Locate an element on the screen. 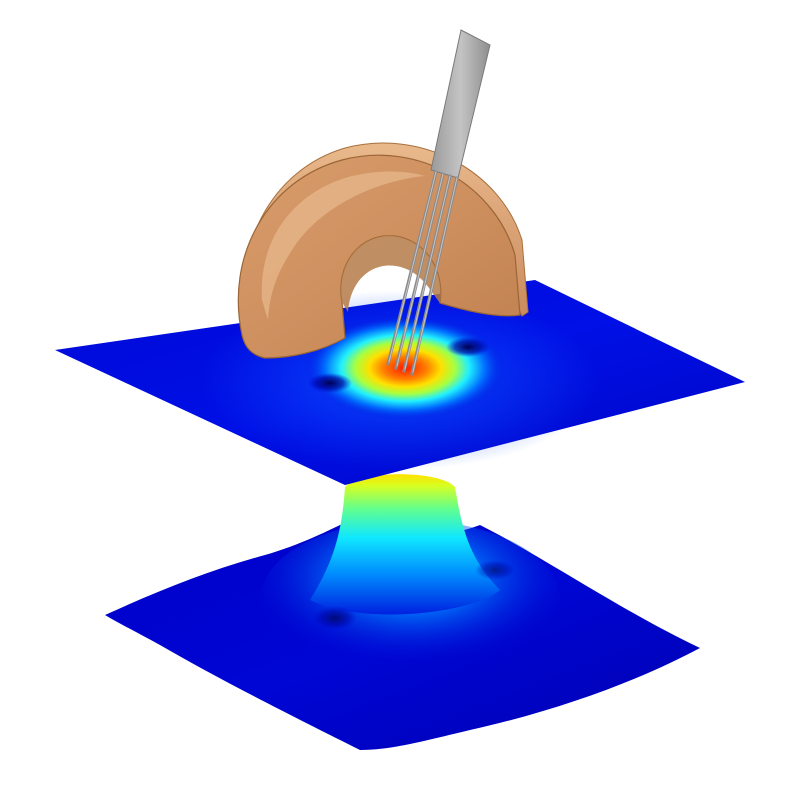 The width and height of the screenshot is (800, 800). coil-highlight is located at coordinates (343, 245).